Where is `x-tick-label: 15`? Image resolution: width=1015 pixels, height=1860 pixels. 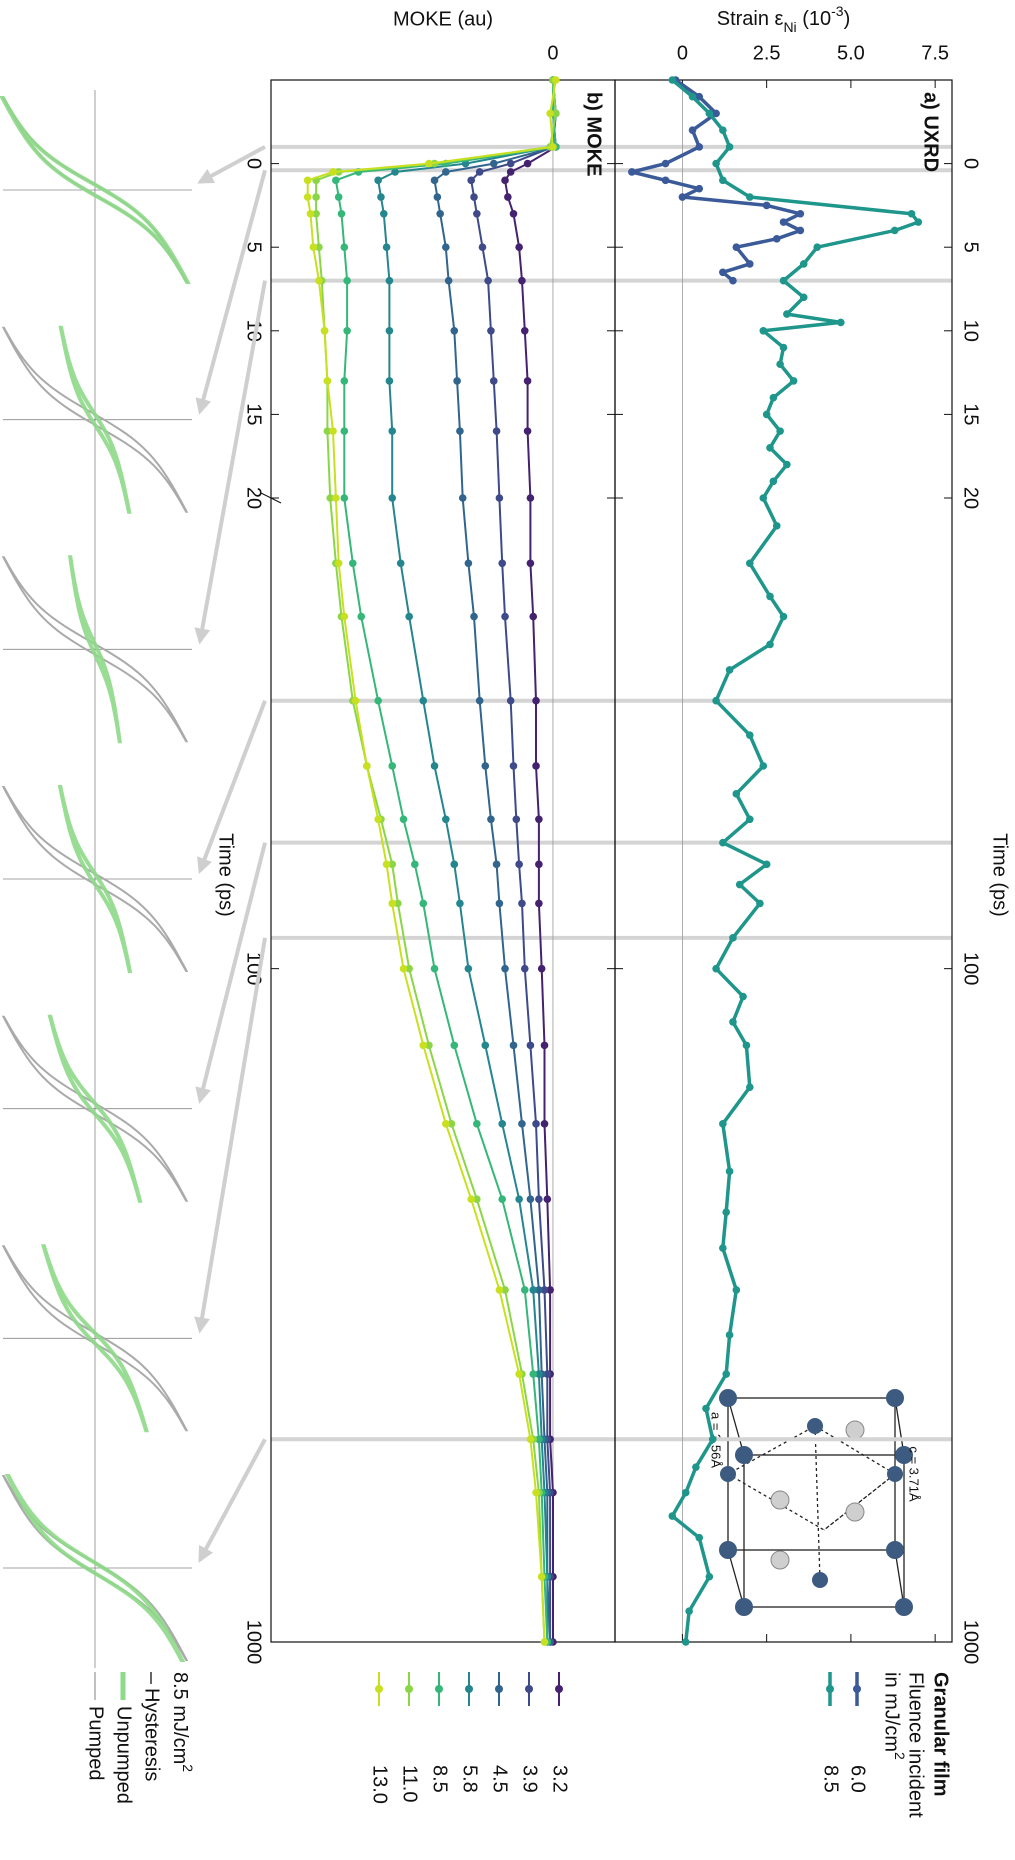
x-tick-label: 15 is located at coordinates (971, 414).